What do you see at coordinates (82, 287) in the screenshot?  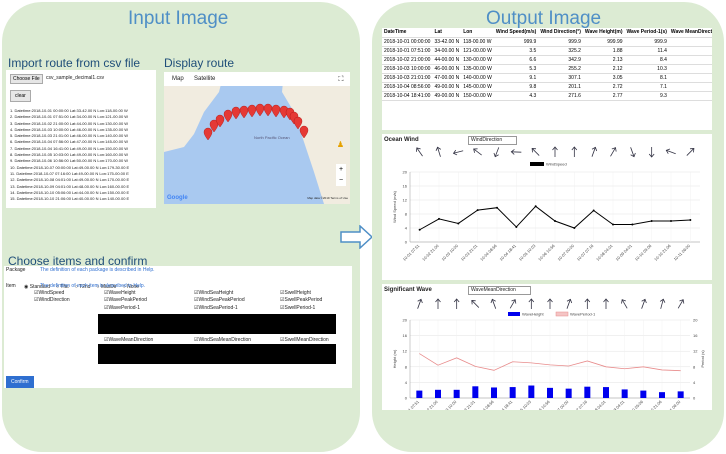 I see `package-radio: ○ T2nd` at bounding box center [82, 287].